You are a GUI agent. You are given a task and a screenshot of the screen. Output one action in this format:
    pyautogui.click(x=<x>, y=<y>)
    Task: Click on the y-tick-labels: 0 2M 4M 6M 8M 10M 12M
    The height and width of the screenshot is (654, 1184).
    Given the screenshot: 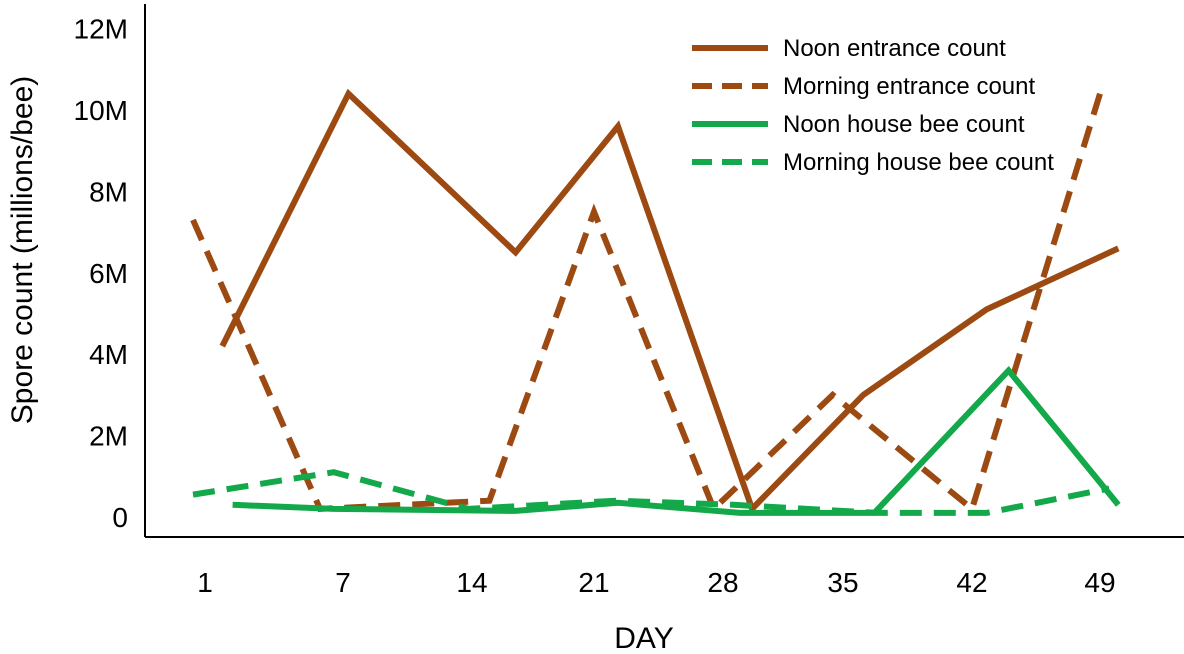 What is the action you would take?
    pyautogui.click(x=101, y=273)
    